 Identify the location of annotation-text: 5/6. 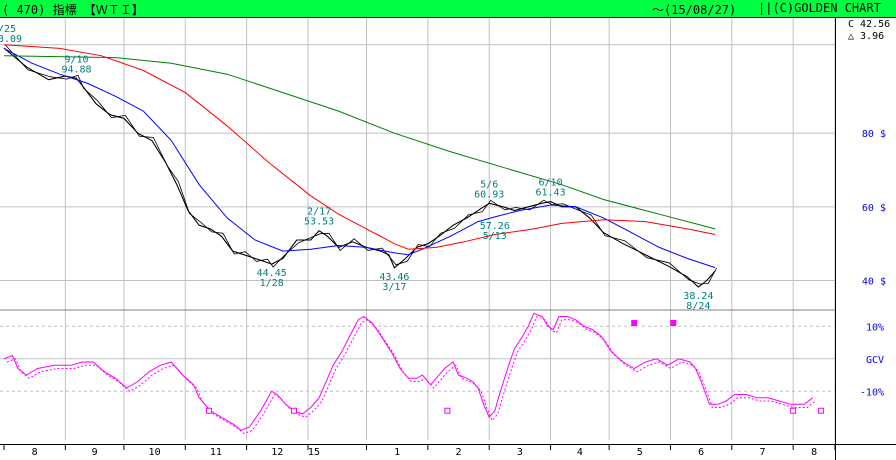
(489, 184).